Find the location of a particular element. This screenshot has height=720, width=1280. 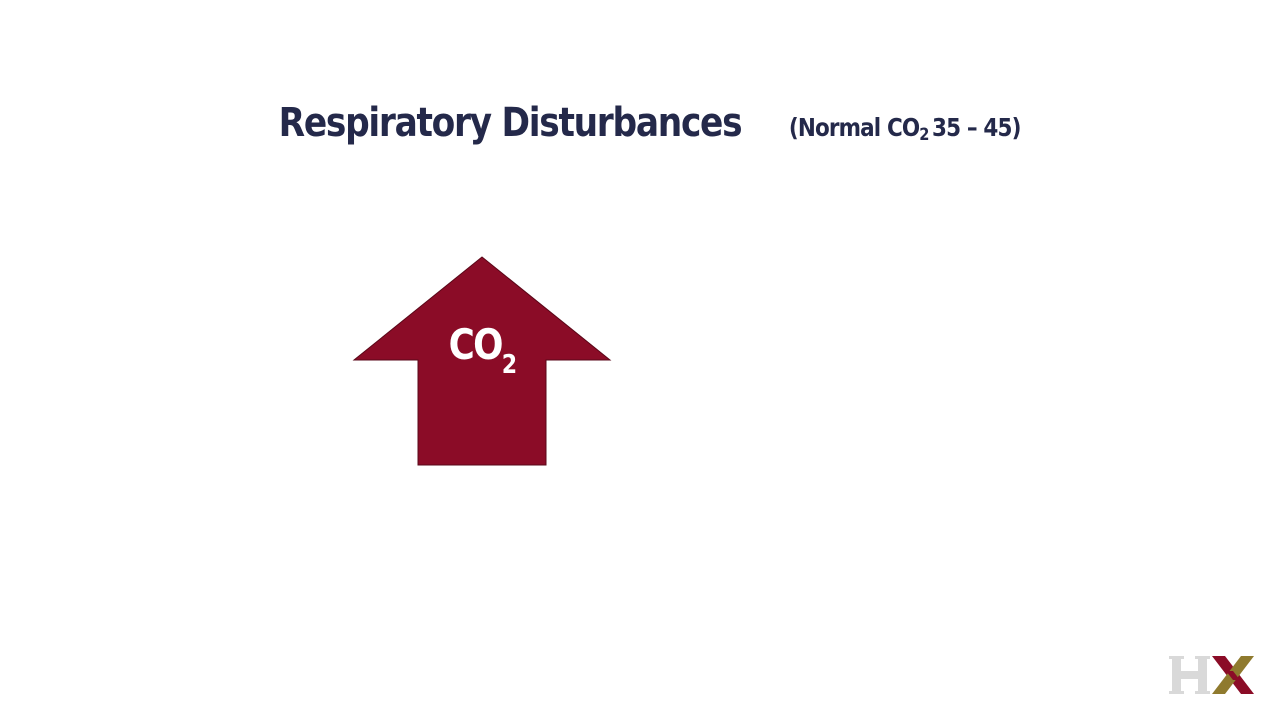

up-arrow-shape is located at coordinates (482, 361).